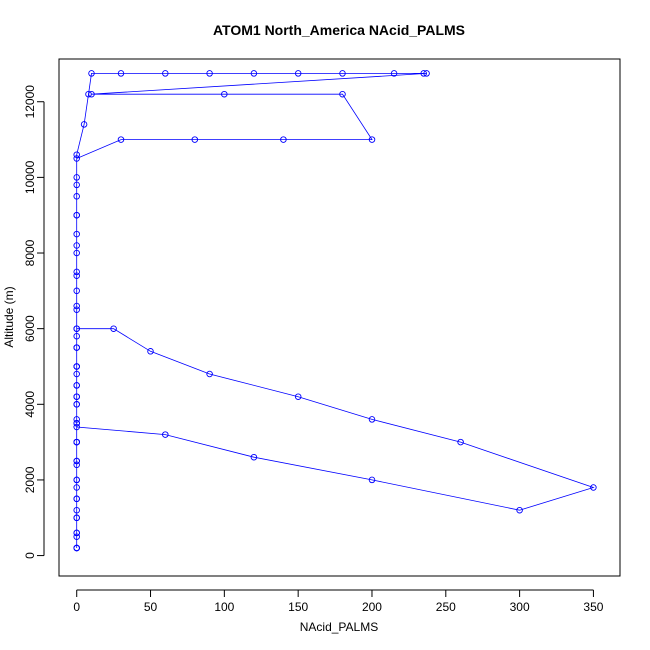 This screenshot has width=650, height=650. What do you see at coordinates (76, 607) in the screenshot?
I see `x-tick-label: 0` at bounding box center [76, 607].